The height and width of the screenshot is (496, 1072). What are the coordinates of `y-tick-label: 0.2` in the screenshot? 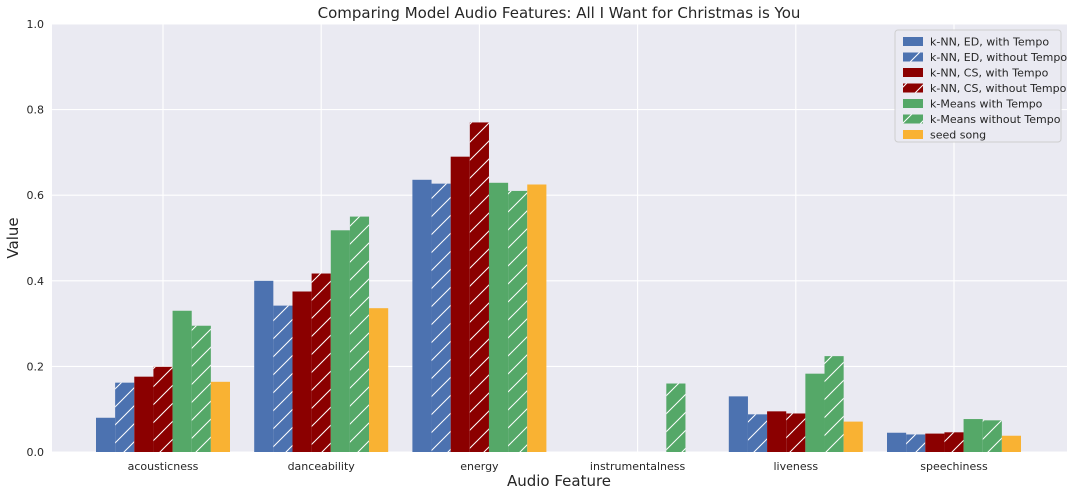 It's located at (36, 366).